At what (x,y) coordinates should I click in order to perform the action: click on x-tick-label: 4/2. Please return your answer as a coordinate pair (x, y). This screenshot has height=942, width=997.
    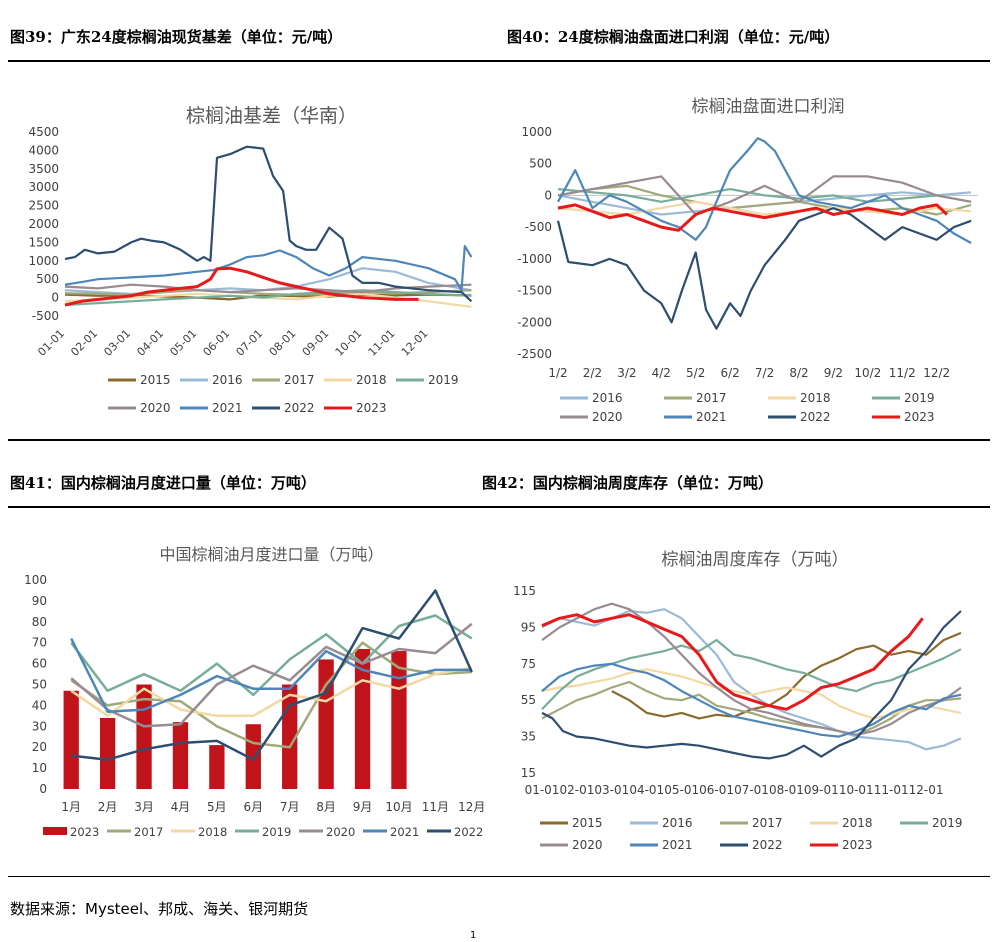
    Looking at the image, I should click on (661, 373).